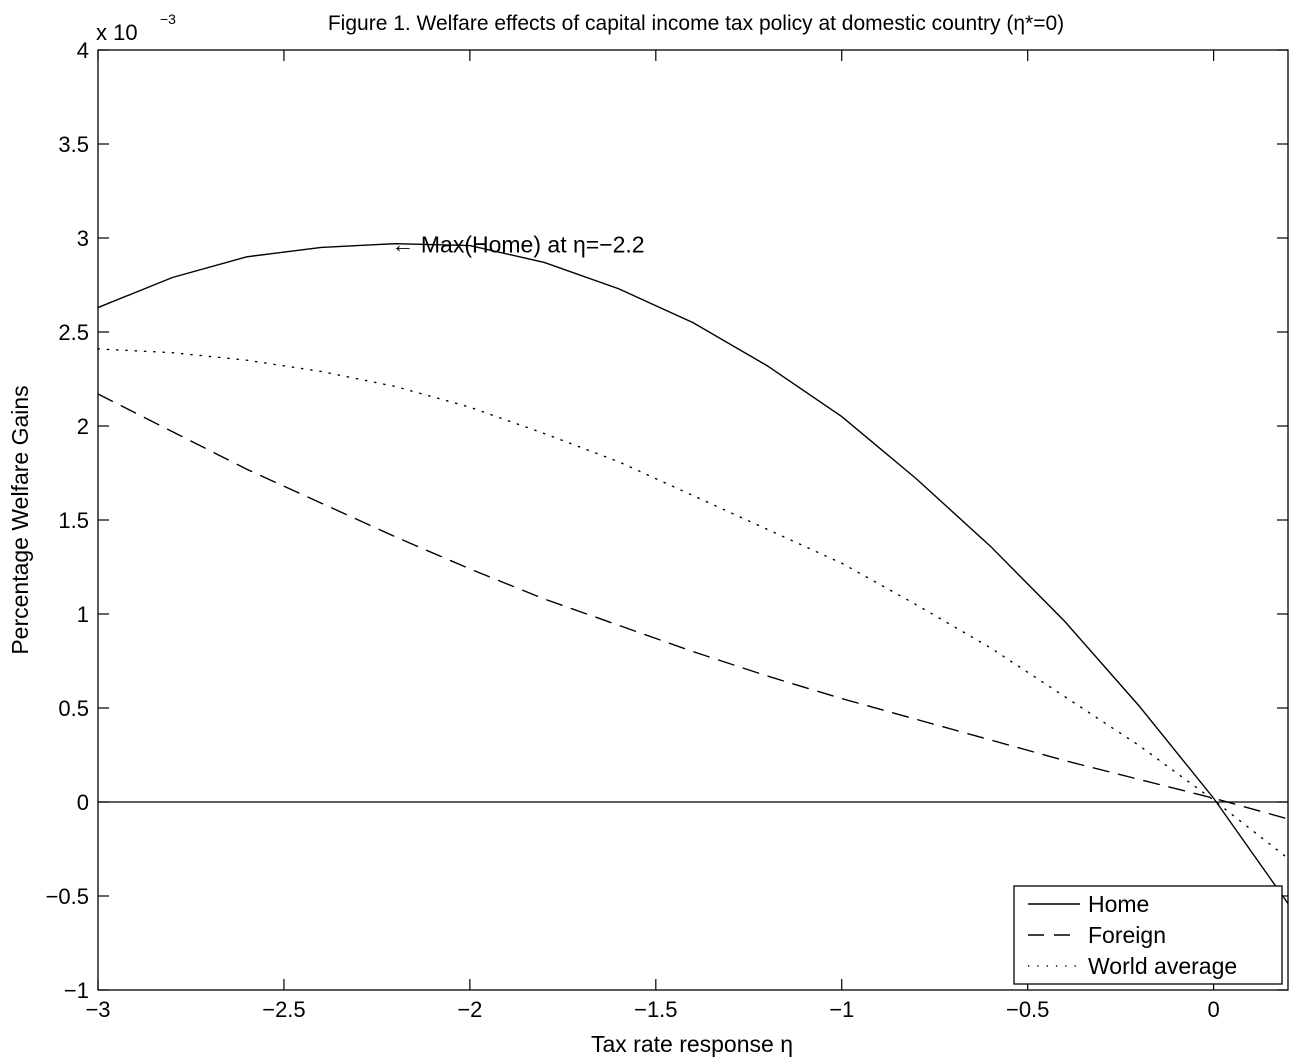  I want to click on x-tick-label: −2.5, so click(283, 1009).